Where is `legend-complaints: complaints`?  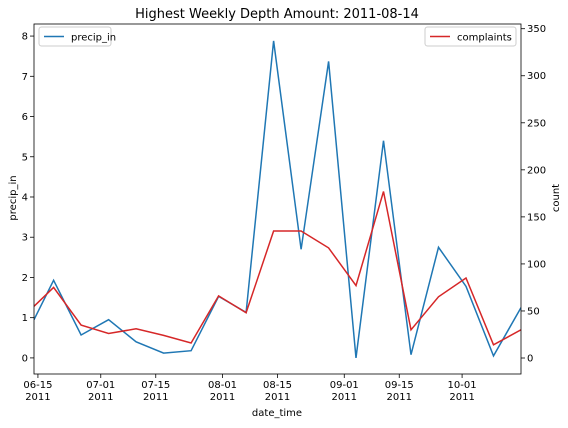
legend-complaints: complaints is located at coordinates (470, 36).